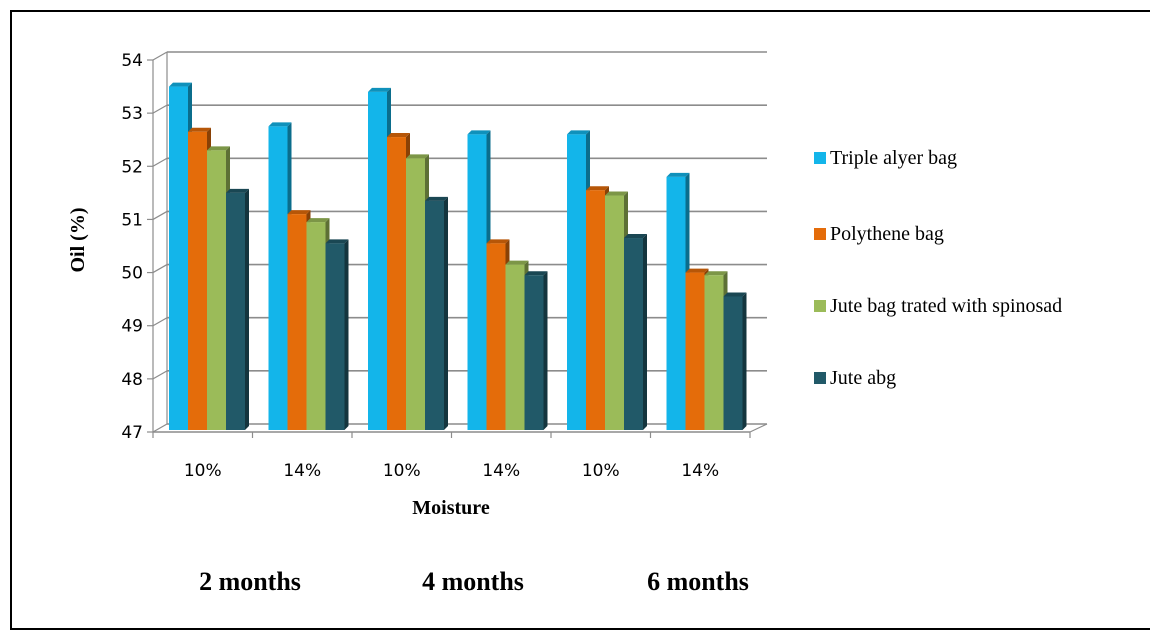 The height and width of the screenshot is (630, 1150). Describe the element at coordinates (893, 158) in the screenshot. I see `legend-label: Triple alyer bag` at that location.